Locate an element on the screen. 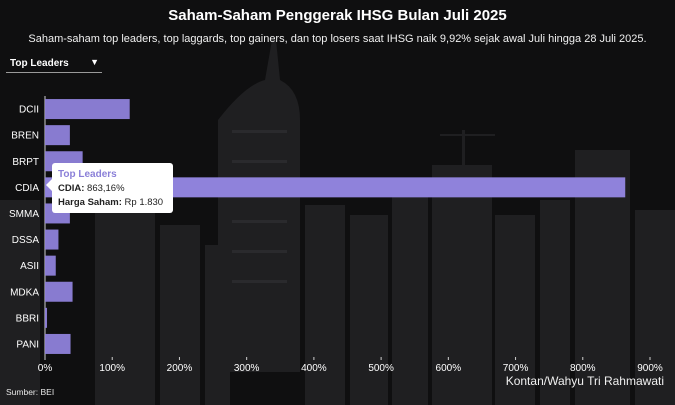  source-note: Sumber: BEI is located at coordinates (30, 392).